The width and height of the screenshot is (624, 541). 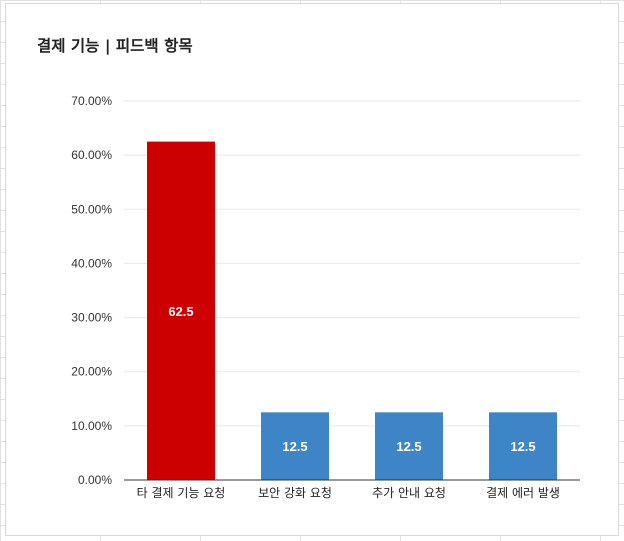 I want to click on chart-title: 결제 기능 | 피드백 항목, so click(x=115, y=46).